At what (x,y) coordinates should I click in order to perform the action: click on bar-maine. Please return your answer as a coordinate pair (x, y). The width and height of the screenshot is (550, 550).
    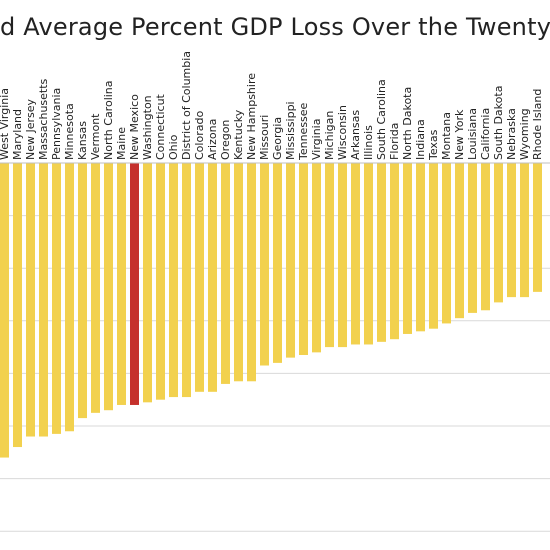
    Looking at the image, I should click on (121, 284).